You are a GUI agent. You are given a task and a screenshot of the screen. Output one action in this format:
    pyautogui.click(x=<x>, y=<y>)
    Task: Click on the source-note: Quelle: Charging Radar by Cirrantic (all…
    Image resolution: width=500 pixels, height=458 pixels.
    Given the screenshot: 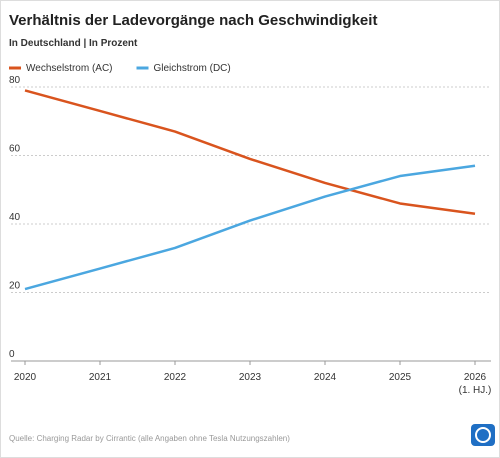 What is the action you would take?
    pyautogui.click(x=149, y=438)
    